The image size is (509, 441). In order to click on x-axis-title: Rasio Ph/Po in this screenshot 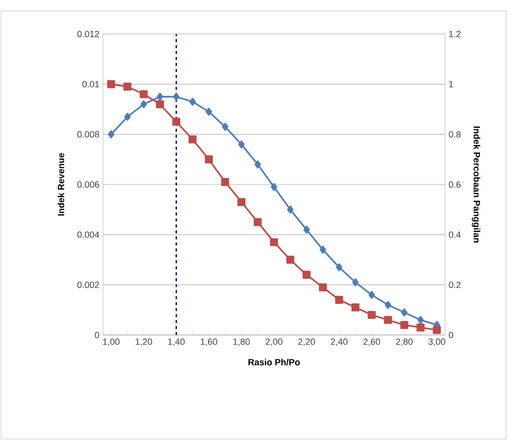, I will do `click(274, 362)`.